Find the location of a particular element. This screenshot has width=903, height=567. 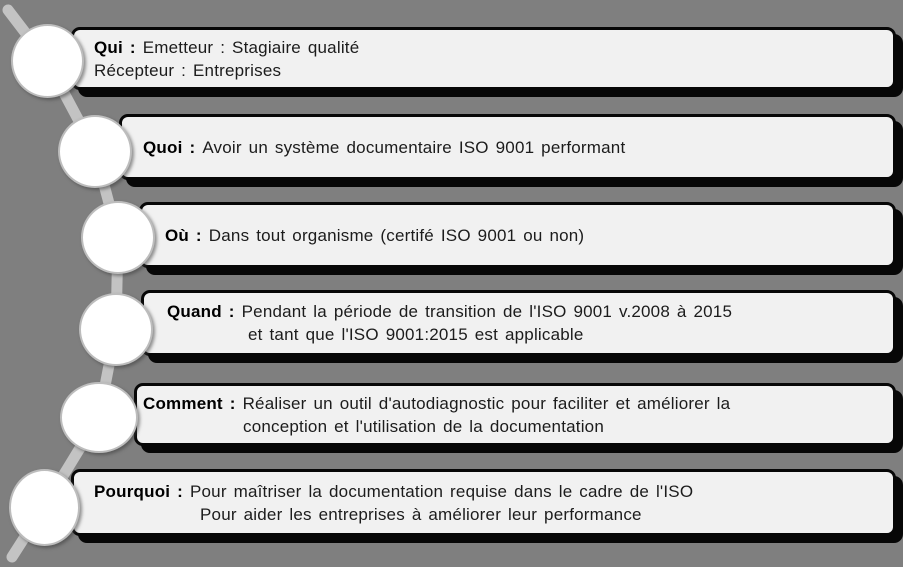

bar-quoi-label: Quoi : is located at coordinates (169, 147).